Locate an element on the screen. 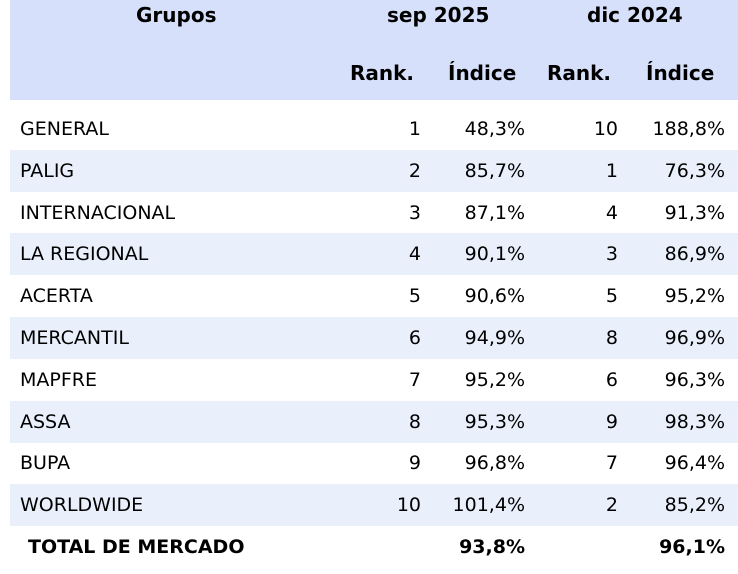 This screenshot has height=574, width=738. rank2-cell: 8 is located at coordinates (611, 338).